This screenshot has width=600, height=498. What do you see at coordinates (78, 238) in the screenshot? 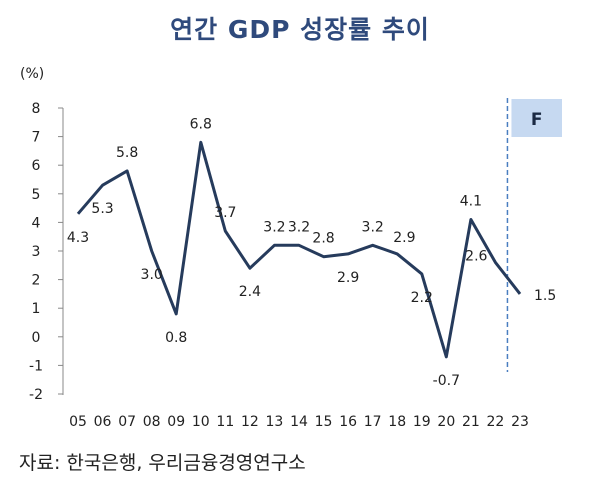
I see `data-label: 4.3` at bounding box center [78, 238].